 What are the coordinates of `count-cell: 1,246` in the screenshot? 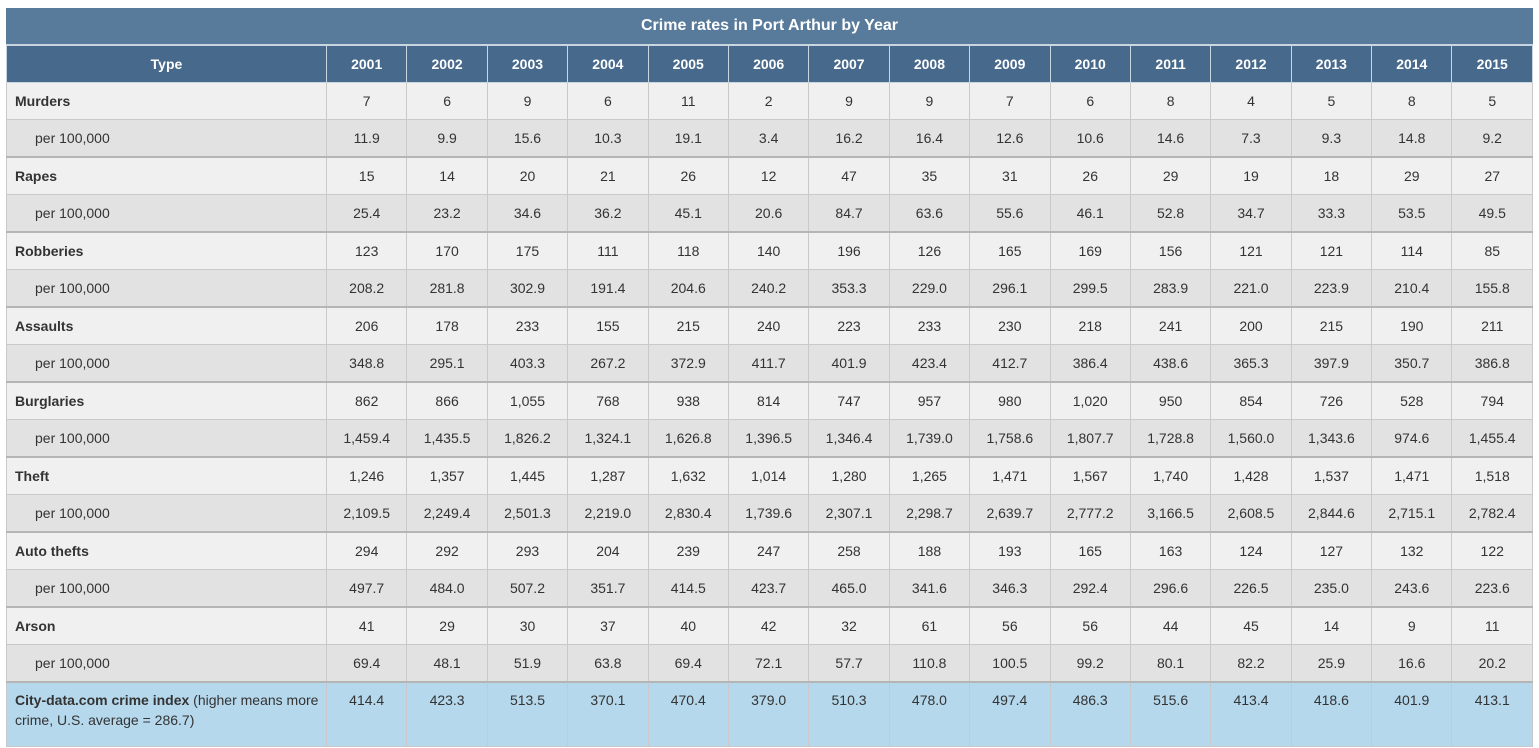 It's located at (366, 475).